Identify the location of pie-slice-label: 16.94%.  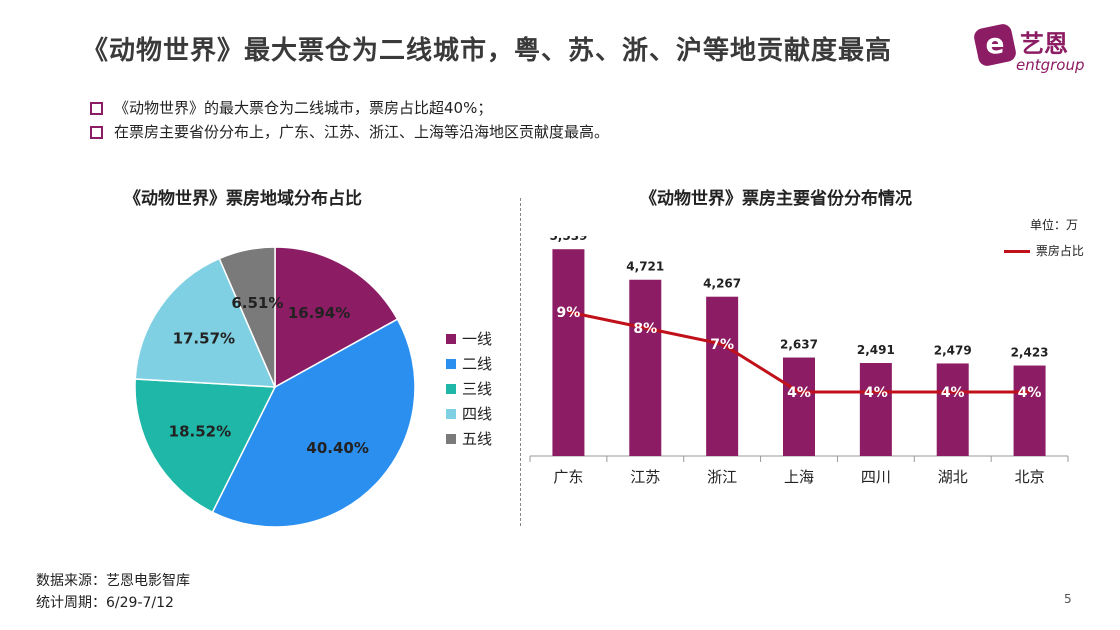
(319, 313).